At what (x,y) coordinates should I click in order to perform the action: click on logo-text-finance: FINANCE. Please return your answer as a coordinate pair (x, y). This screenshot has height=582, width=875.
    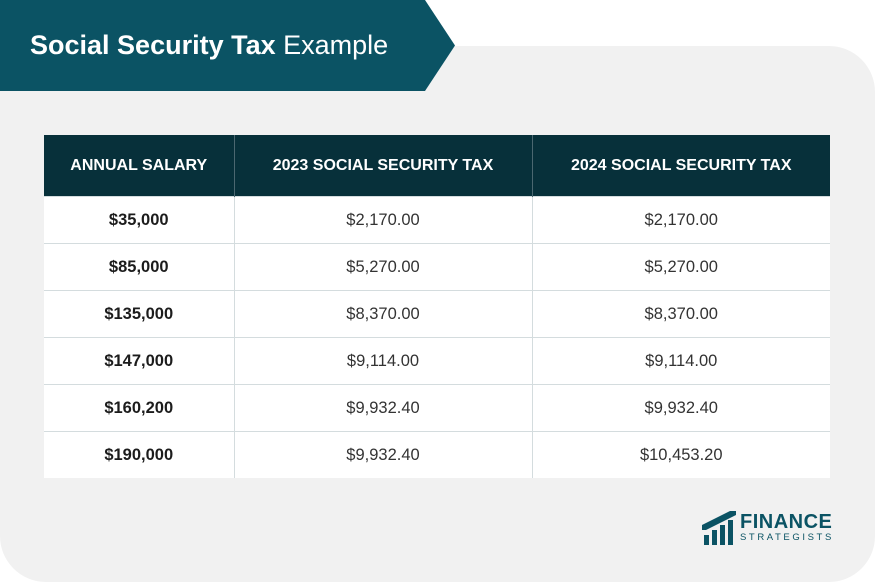
    Looking at the image, I should click on (786, 522).